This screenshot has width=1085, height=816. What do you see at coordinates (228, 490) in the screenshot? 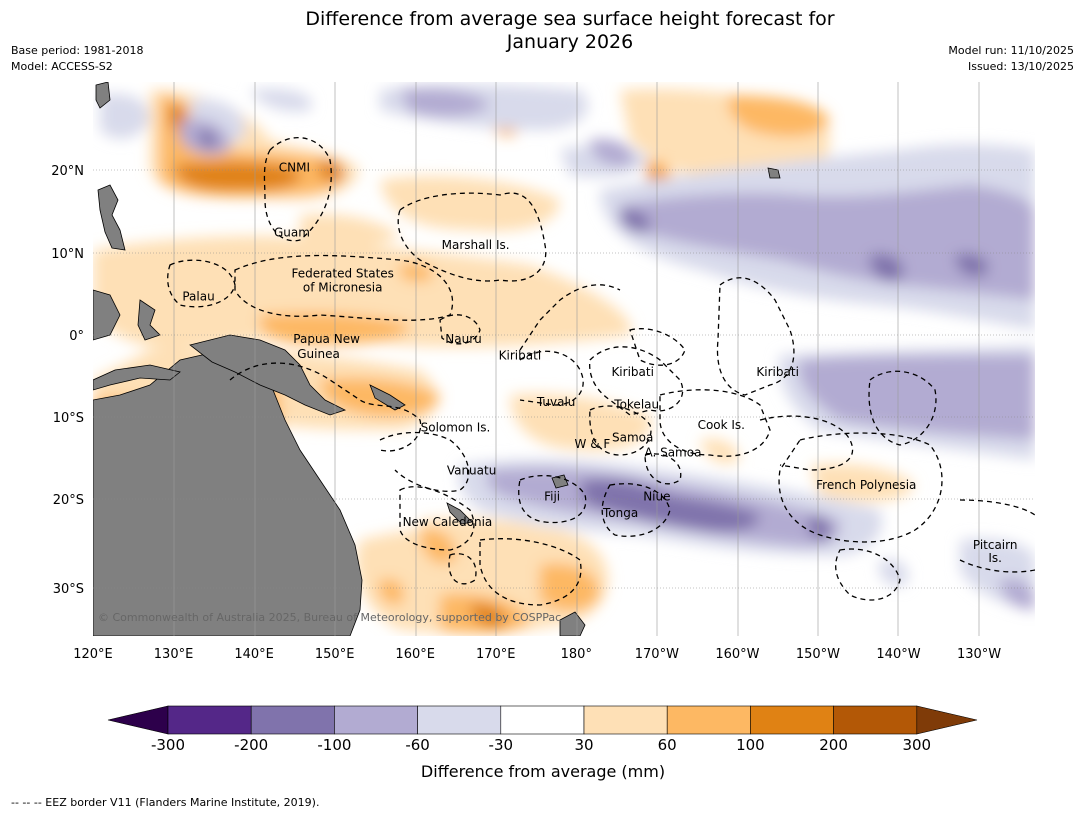
I see `australia-landmass` at bounding box center [228, 490].